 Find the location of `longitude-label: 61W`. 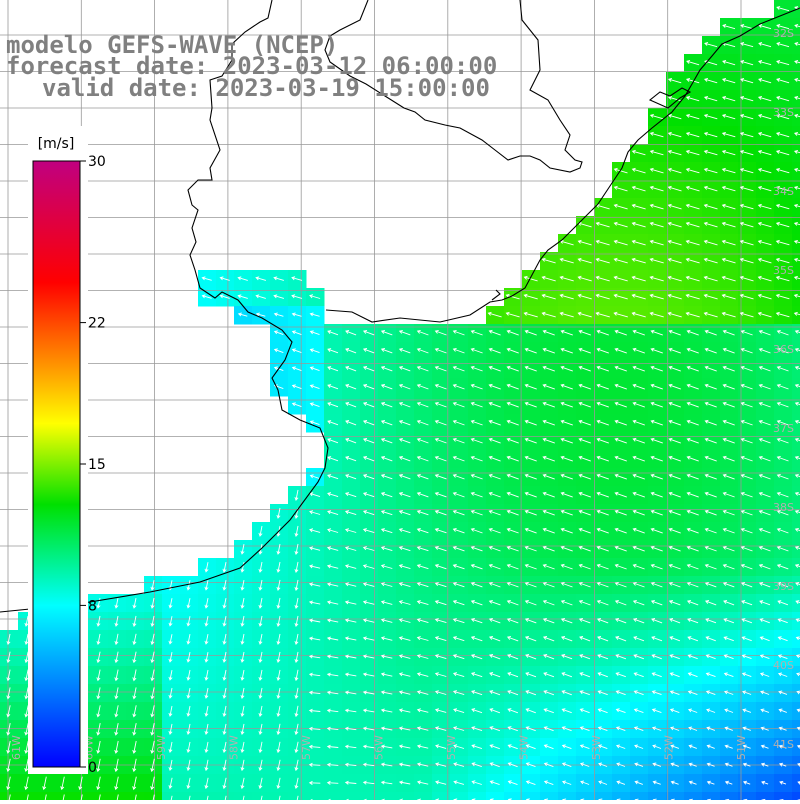

longitude-label: 61W is located at coordinates (16, 747).